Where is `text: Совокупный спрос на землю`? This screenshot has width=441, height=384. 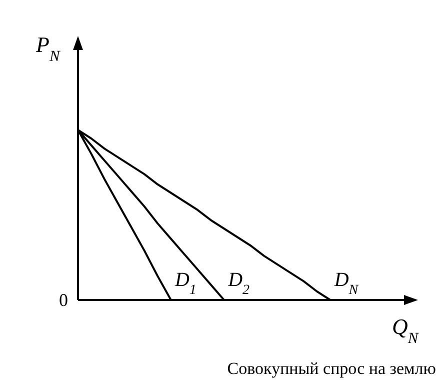 text: Совокупный спрос на землю is located at coordinates (331, 368).